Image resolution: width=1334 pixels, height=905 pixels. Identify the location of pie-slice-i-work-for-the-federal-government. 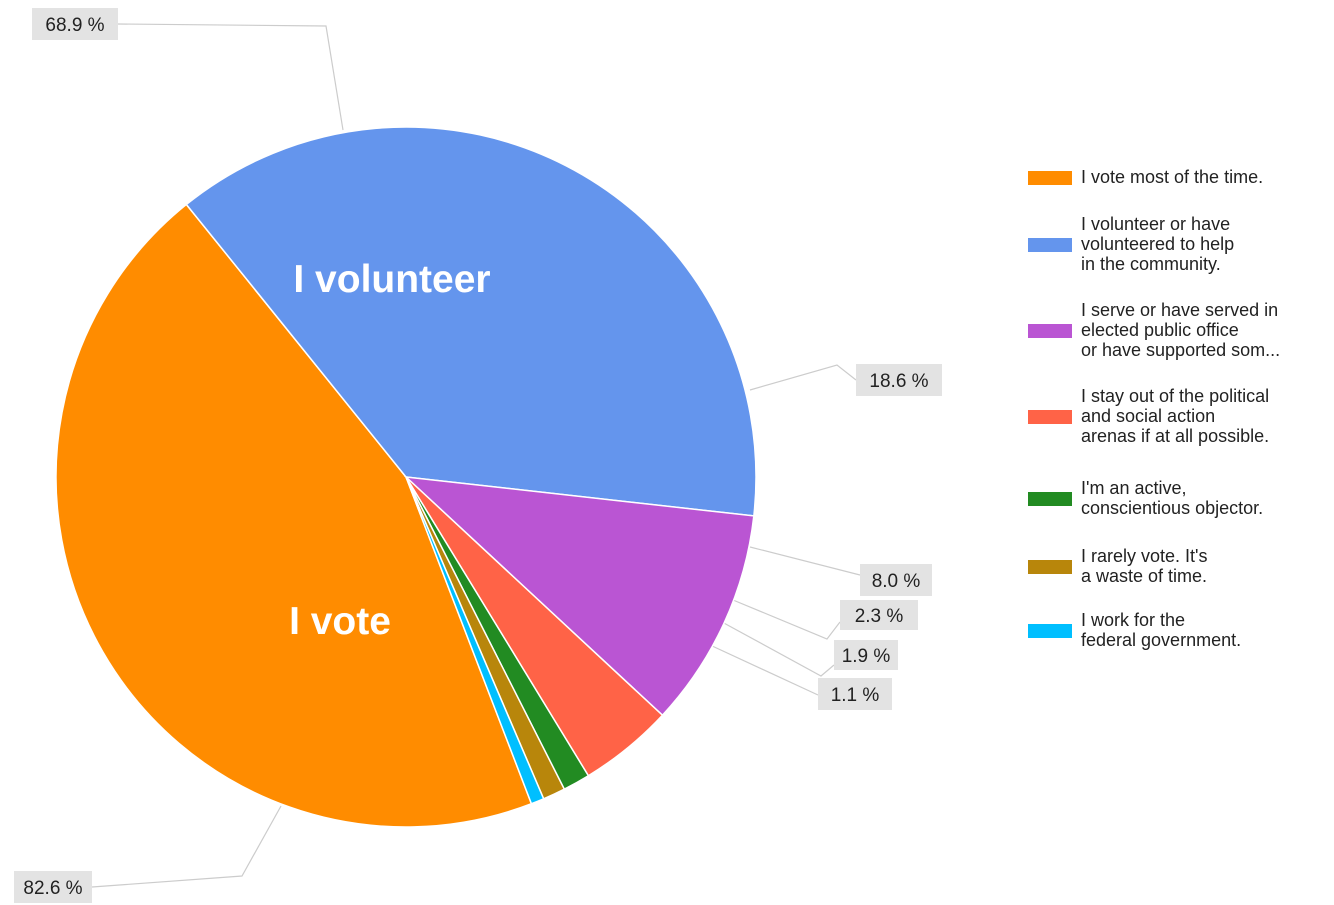
(475, 640).